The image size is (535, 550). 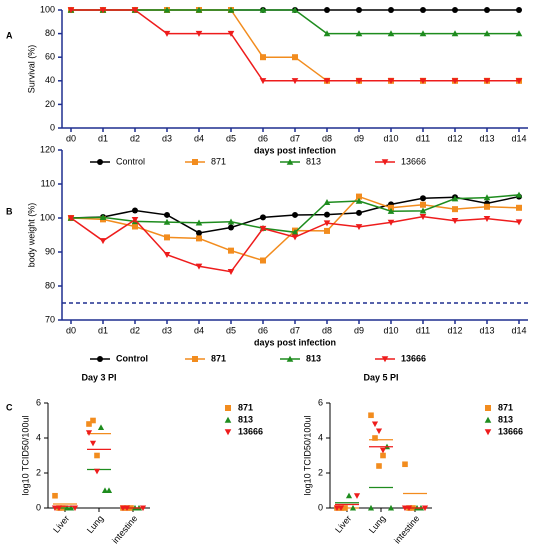 What do you see at coordinates (245, 407) in the screenshot?
I see `legend-label: 871` at bounding box center [245, 407].